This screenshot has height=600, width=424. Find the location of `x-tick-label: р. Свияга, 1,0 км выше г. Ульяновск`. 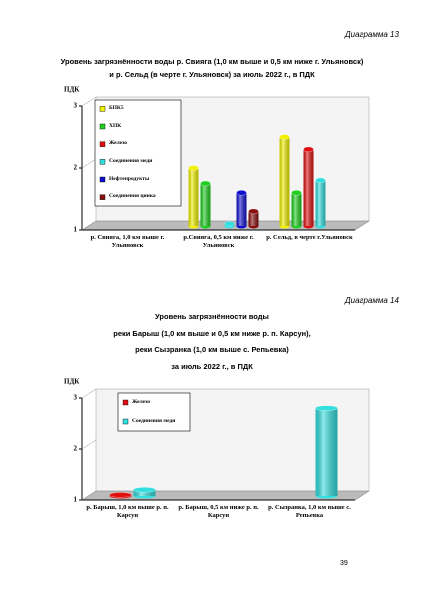

x-tick-label: р. Свияга, 1,0 км выше г. Ульяновск is located at coordinates (127, 241).